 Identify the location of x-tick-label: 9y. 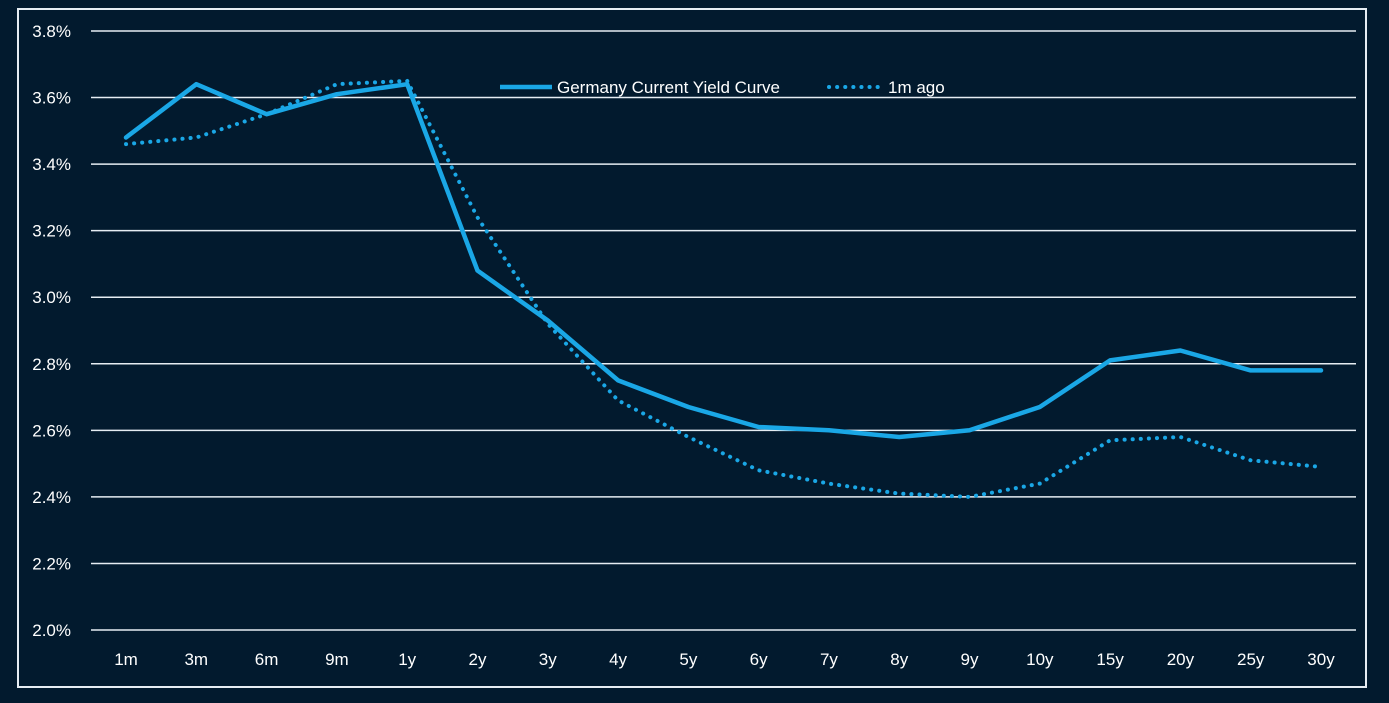
(970, 659).